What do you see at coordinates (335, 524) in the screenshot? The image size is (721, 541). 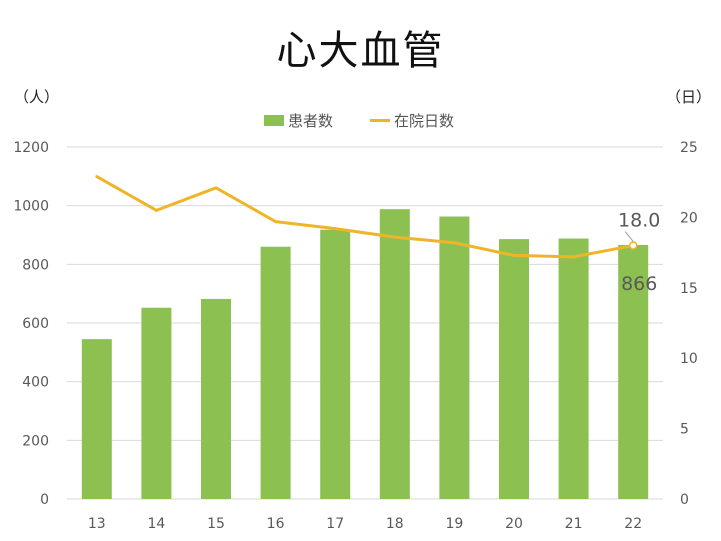 I see `x-tick-label: 17` at bounding box center [335, 524].